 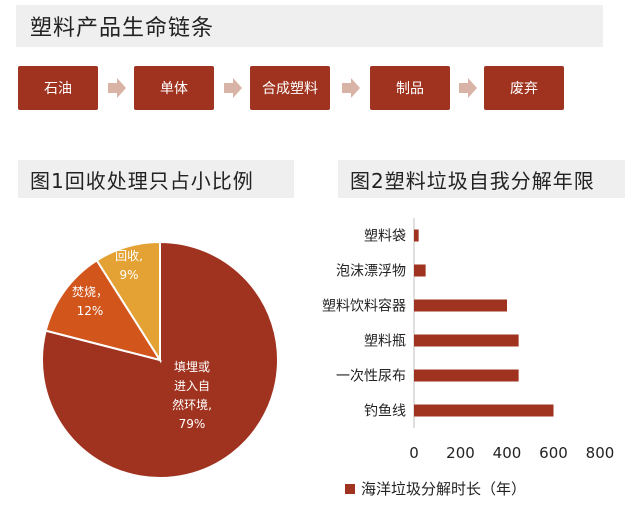 What do you see at coordinates (460, 453) in the screenshot?
I see `x-tick-label: 200` at bounding box center [460, 453].